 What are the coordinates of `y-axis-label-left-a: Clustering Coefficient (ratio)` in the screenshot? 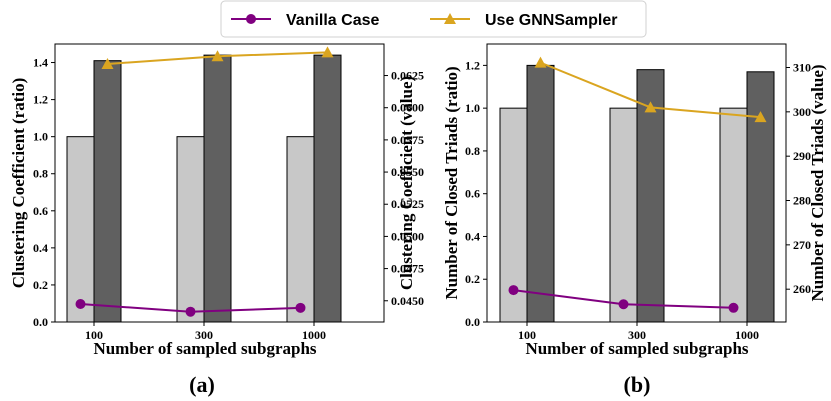 It's located at (18, 183).